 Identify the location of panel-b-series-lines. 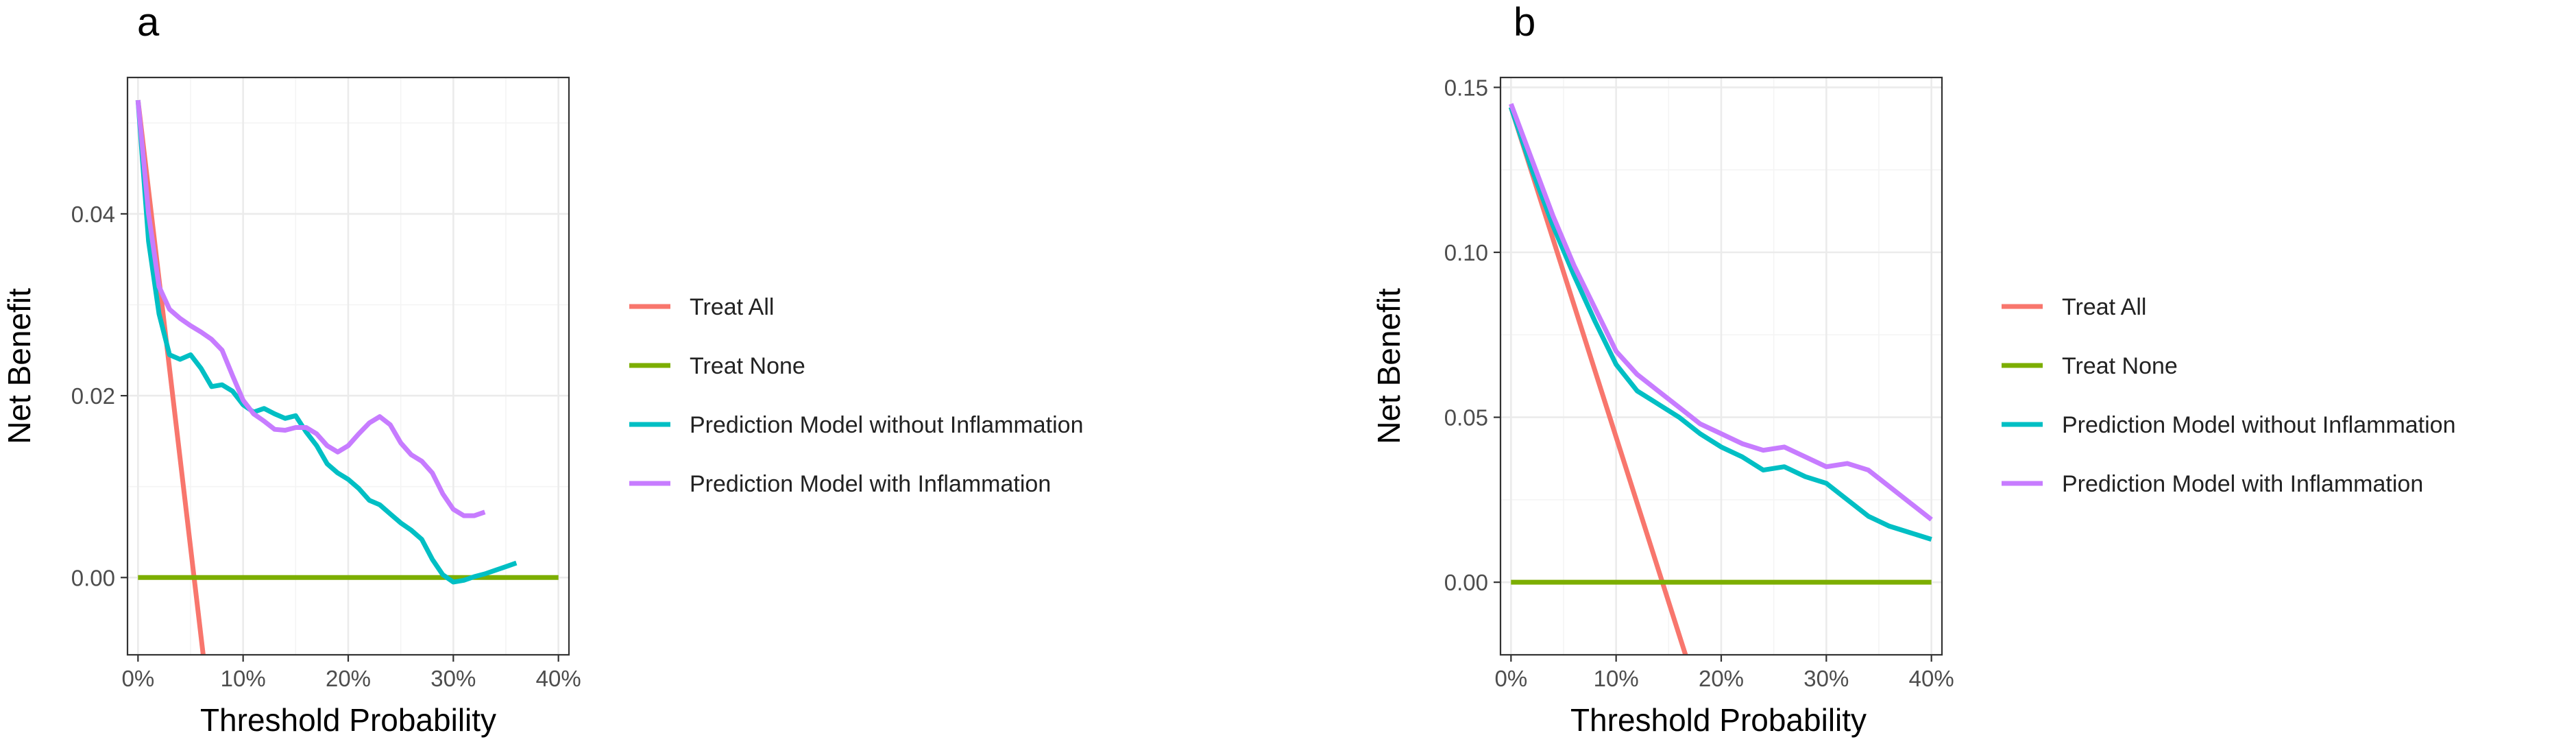
(1720, 379).